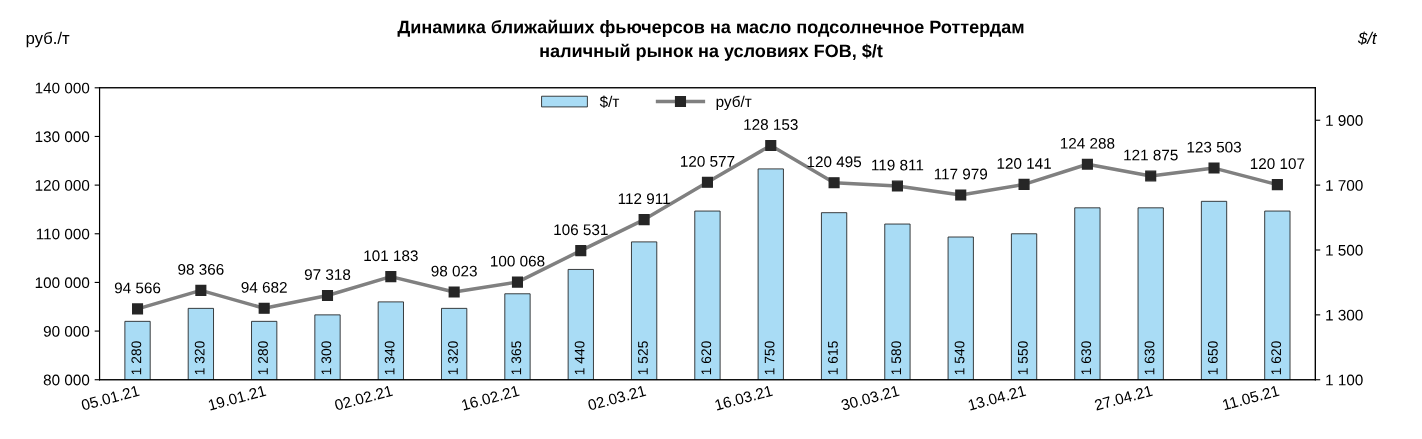 This screenshot has height=439, width=1422. Describe the element at coordinates (708, 161) in the screenshot. I see `data-label: 120 577` at that location.